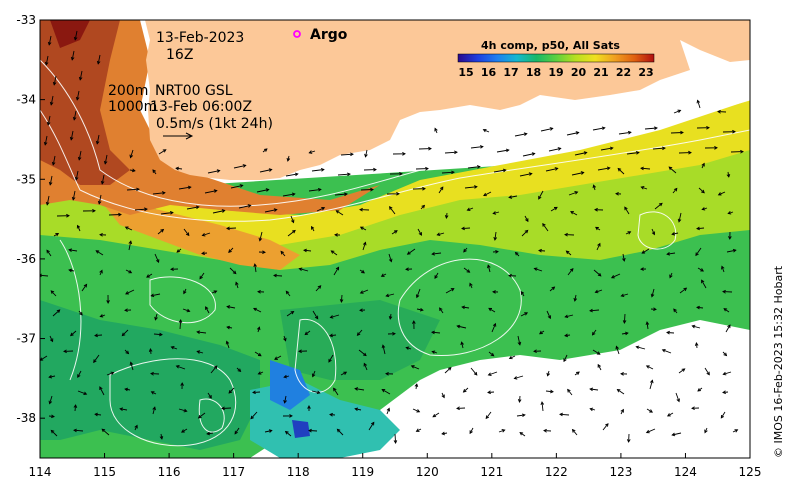 The image size is (791, 492). Describe the element at coordinates (201, 107) in the screenshot. I see `product-time: 13-Feb 06:00Z` at that location.